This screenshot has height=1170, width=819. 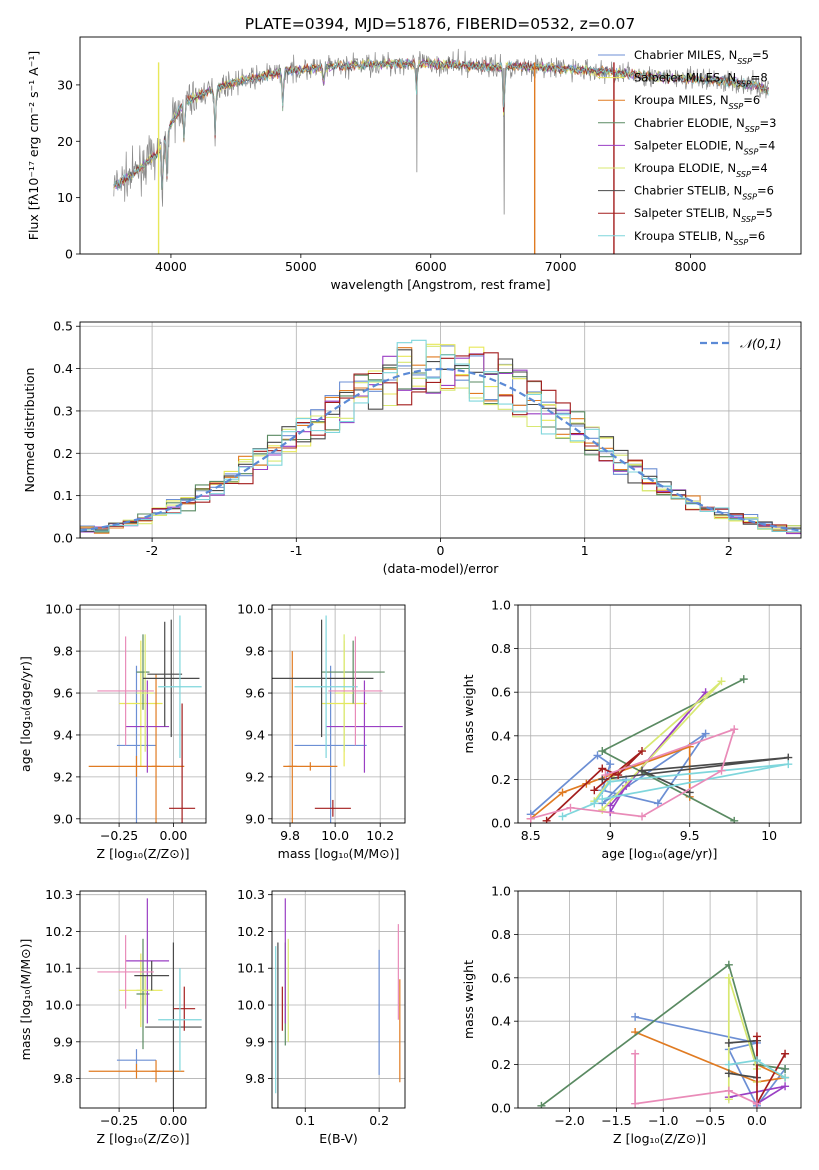 What do you see at coordinates (251, 894) in the screenshot?
I see `y-tick-label: 10.3` at bounding box center [251, 894].